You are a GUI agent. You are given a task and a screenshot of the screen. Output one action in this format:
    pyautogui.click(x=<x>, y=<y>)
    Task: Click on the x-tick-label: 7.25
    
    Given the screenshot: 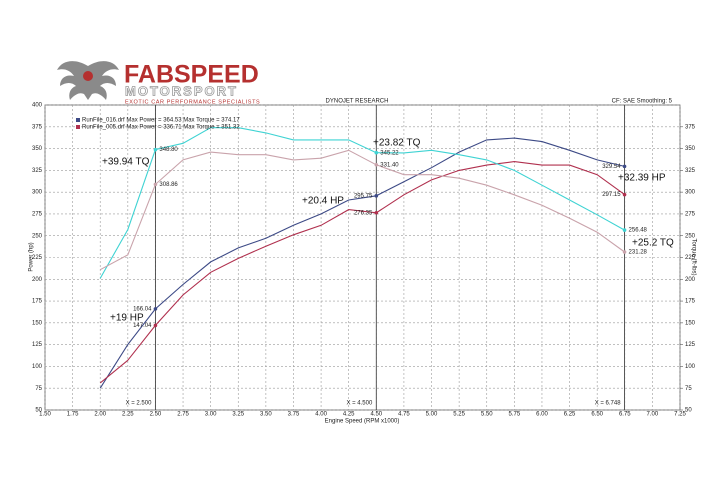 What is the action you would take?
    pyautogui.click(x=680, y=415)
    